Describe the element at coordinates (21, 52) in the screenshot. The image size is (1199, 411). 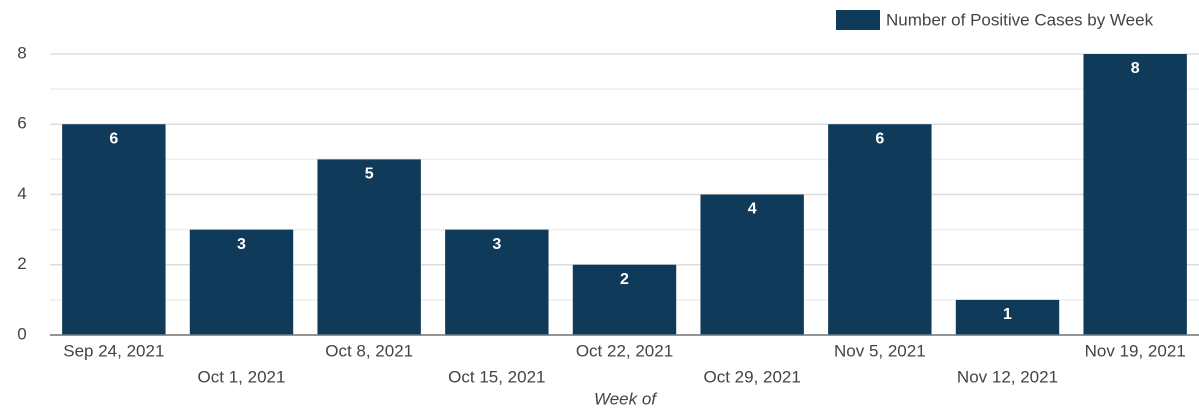
I see `y-tick-label: 8` at that location.